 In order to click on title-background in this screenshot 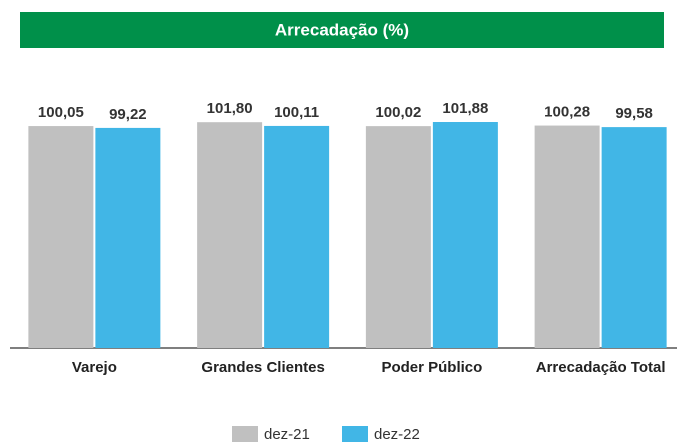, I will do `click(342, 30)`.